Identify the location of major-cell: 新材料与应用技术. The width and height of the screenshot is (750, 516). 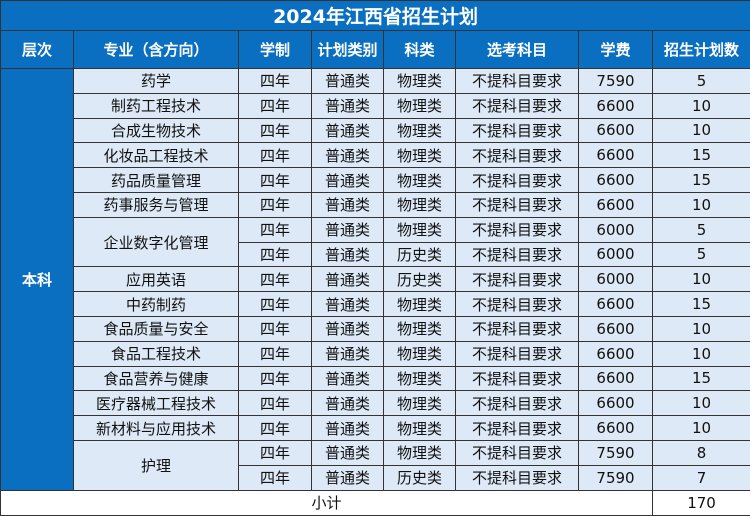
(156, 428).